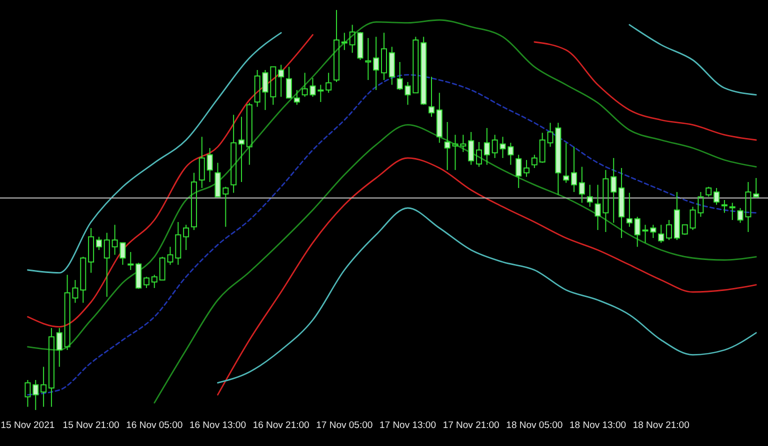 The height and width of the screenshot is (446, 768). I want to click on x-tick-label: 17 Nov 21:00, so click(471, 425).